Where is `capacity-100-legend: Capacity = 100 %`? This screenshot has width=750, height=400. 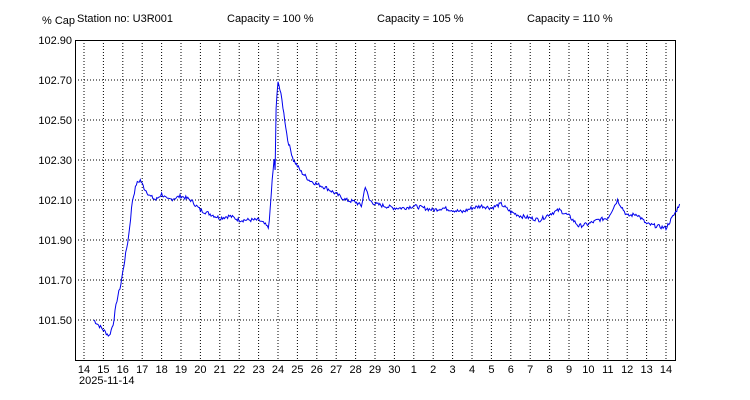
capacity-100-legend: Capacity = 100 % is located at coordinates (270, 19).